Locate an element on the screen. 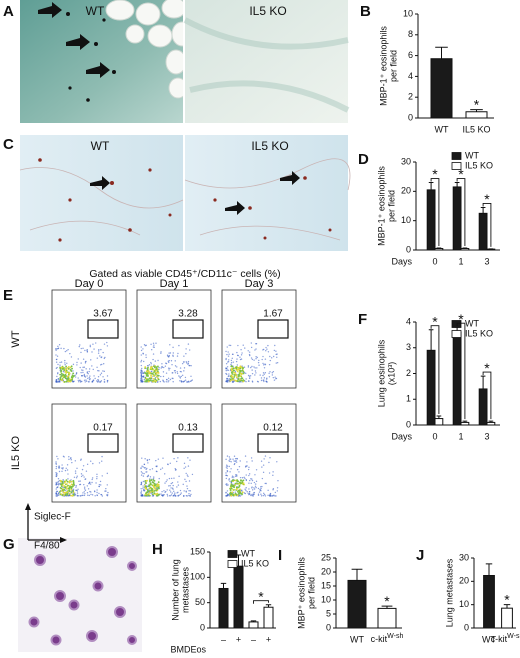 This screenshot has height=658, width=520. significance-bracket is located at coordinates (435, 212).